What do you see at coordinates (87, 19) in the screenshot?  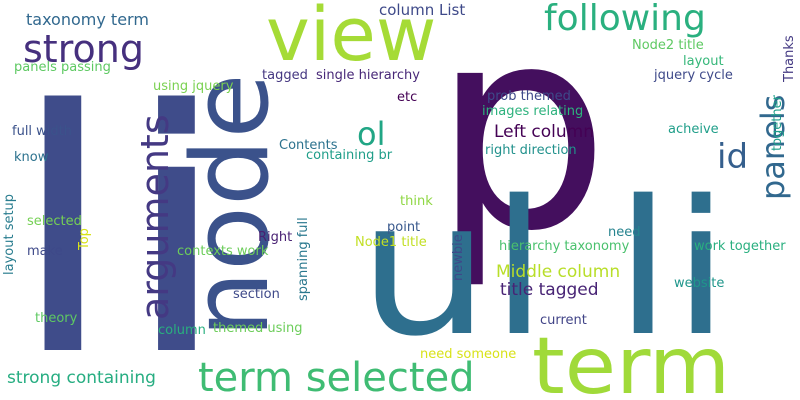 I see `word-taxonomy-term: taxonomy term` at bounding box center [87, 19].